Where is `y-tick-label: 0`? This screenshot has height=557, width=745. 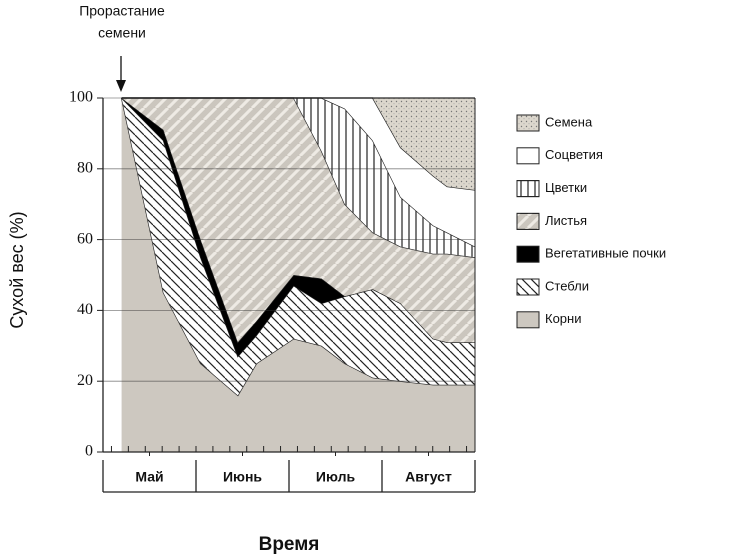 y-tick-label: 0 is located at coordinates (89, 451).